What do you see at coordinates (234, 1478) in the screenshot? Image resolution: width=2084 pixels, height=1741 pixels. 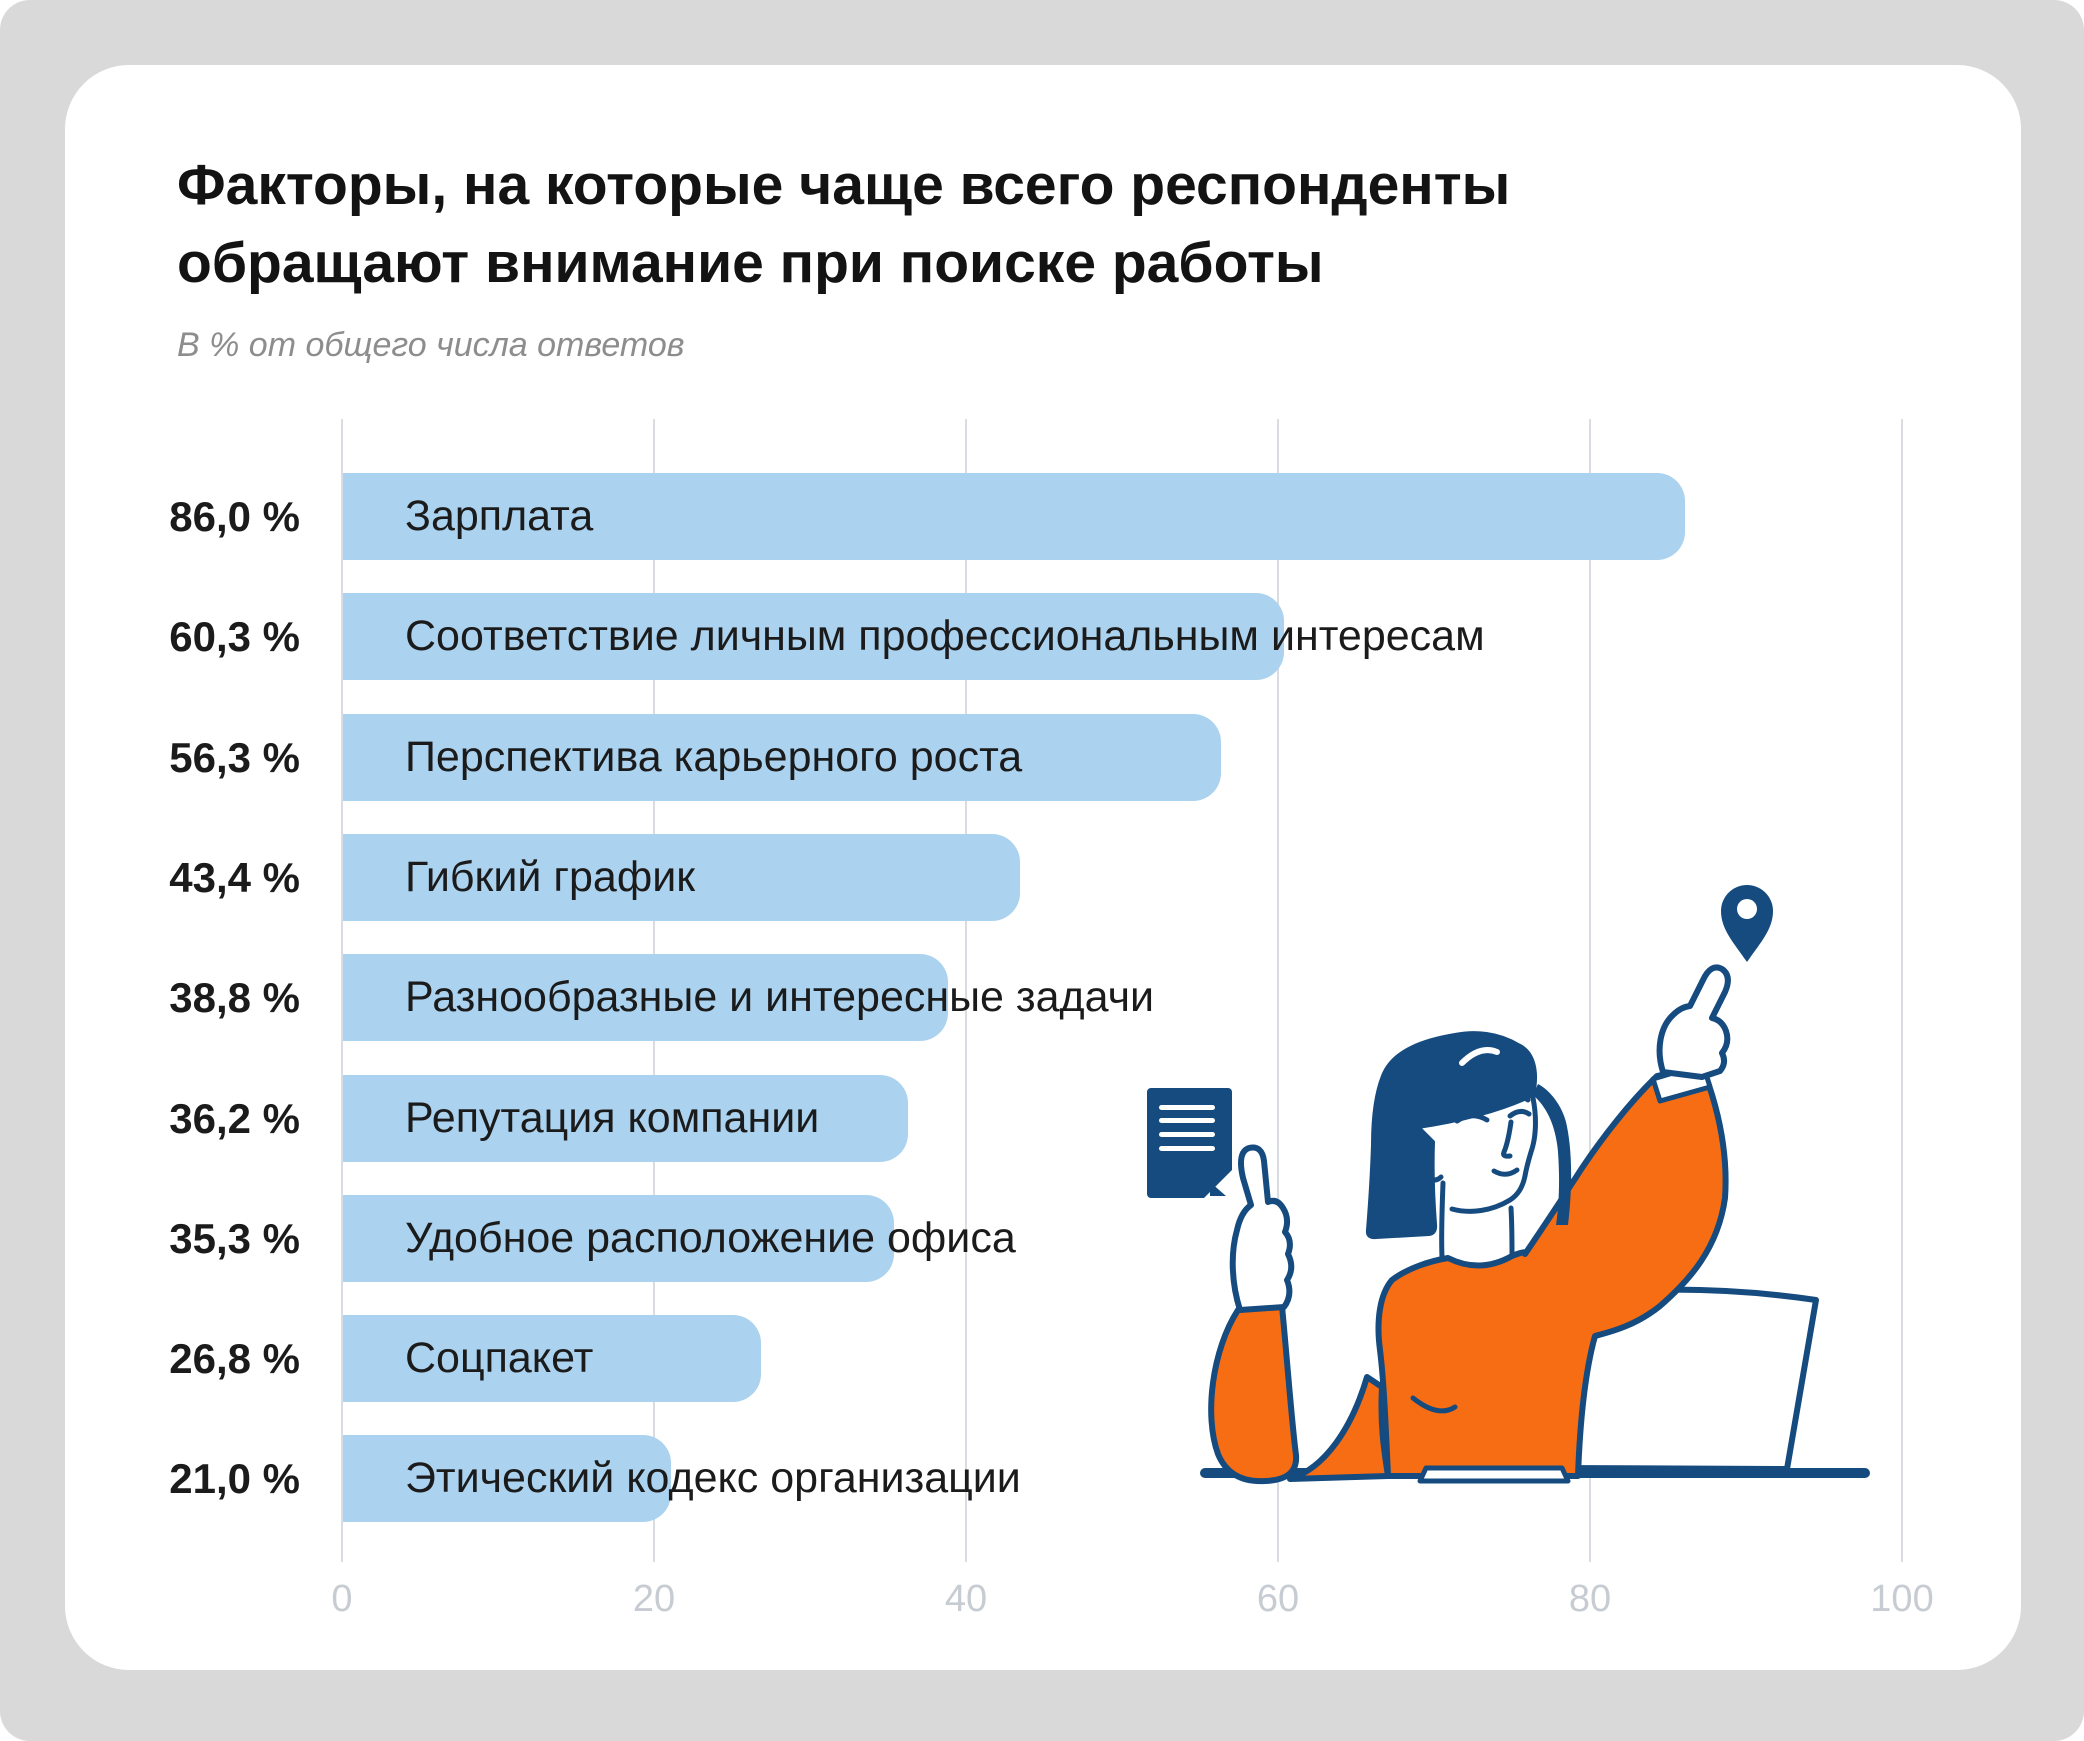 I see `value-label: 21,0 %` at bounding box center [234, 1478].